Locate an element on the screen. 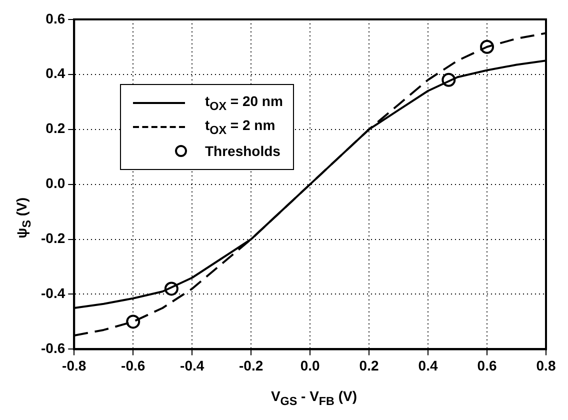 This screenshot has height=420, width=568. y-tick-label: -0.2 is located at coordinates (53, 238).